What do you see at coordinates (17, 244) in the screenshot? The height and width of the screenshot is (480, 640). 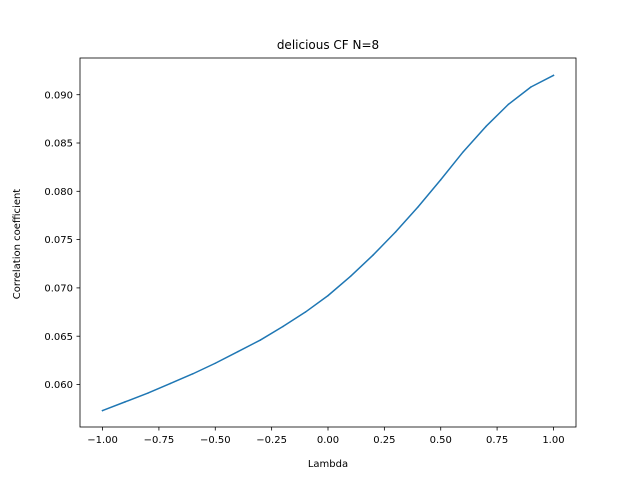 I see `y-axis-label: Correlation coefficient` at bounding box center [17, 244].